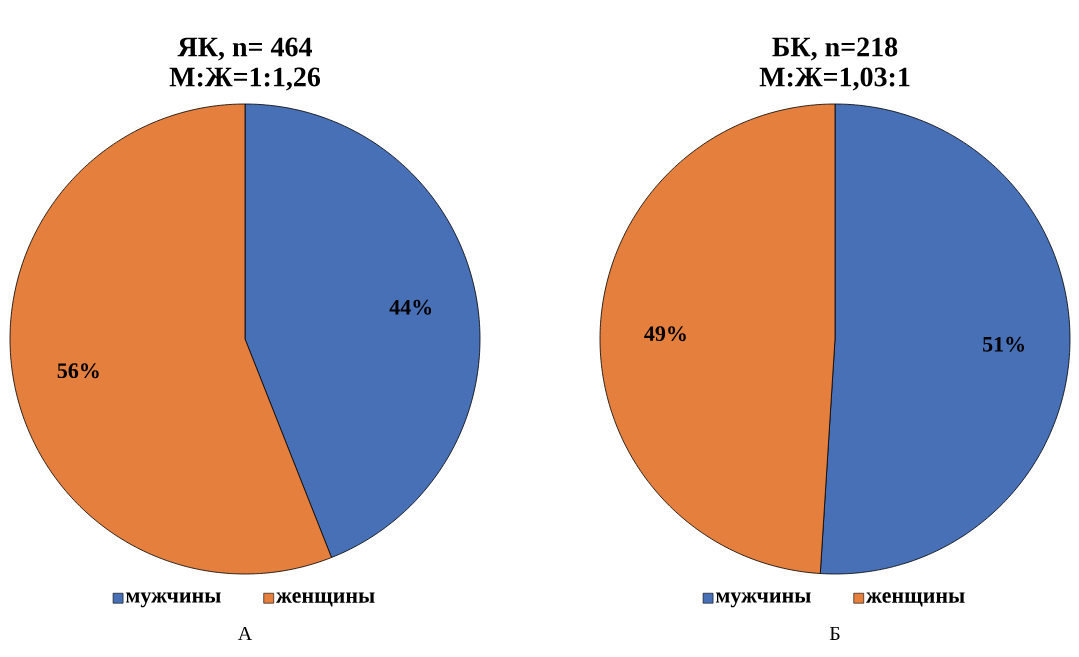 Image resolution: width=1079 pixels, height=657 pixels. I want to click on text: Б, so click(834, 633).